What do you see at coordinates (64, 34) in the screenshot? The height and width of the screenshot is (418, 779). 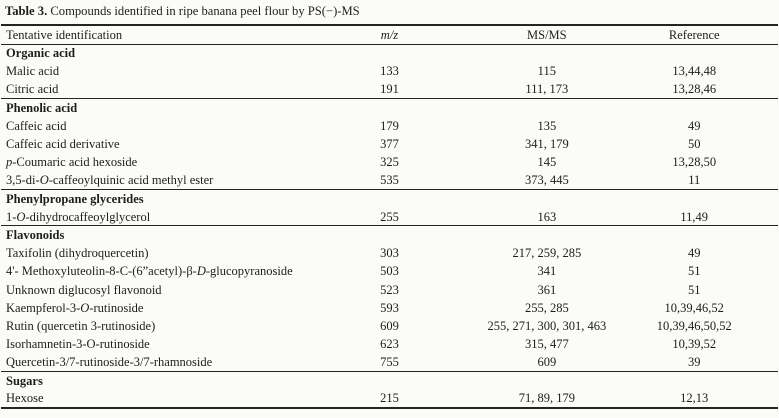 I see `col-header-tentative-identification: Tentative identification` at bounding box center [64, 34].